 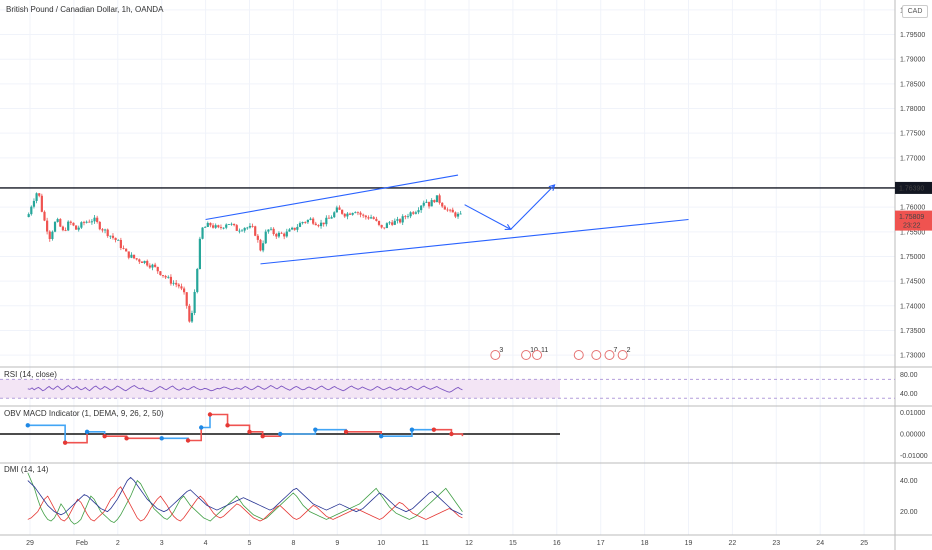 What do you see at coordinates (162, 543) in the screenshot?
I see `x-tick-label: 3` at bounding box center [162, 543].